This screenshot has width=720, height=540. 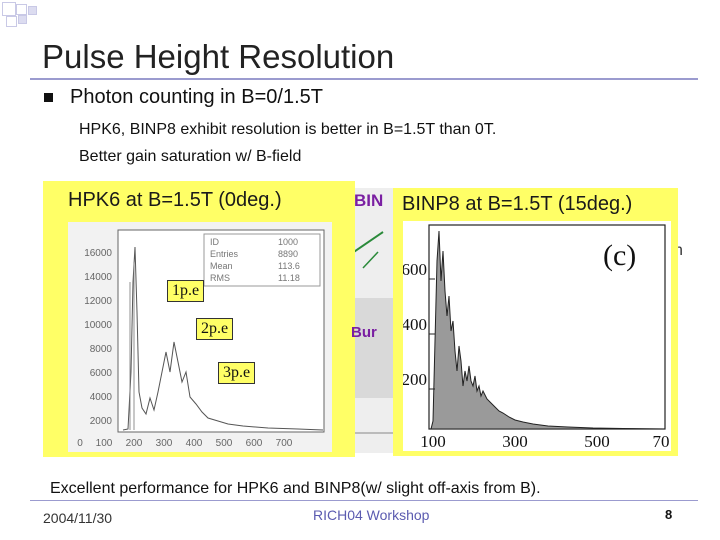 What do you see at coordinates (101, 373) in the screenshot?
I see `y-tick-label: 6000` at bounding box center [101, 373].